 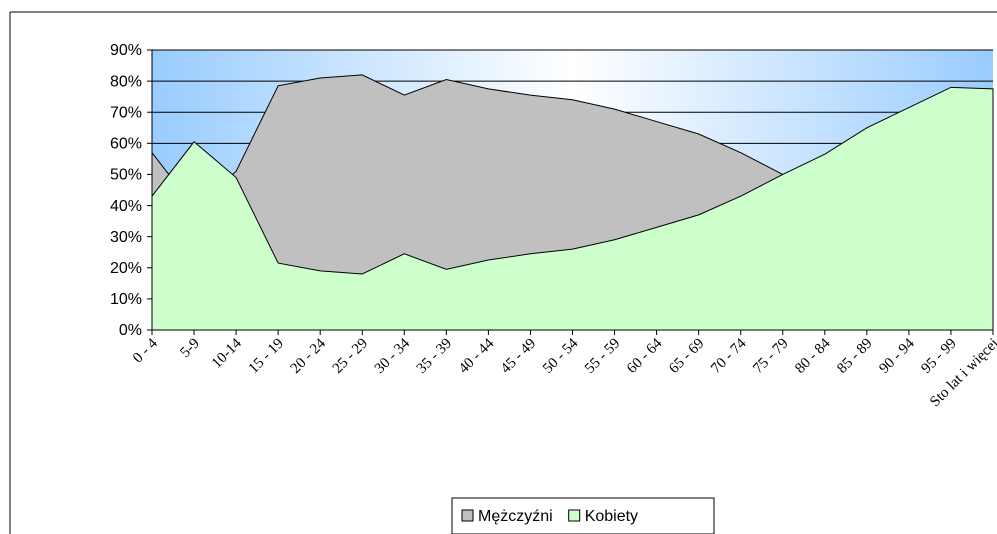 I want to click on x-tick-label: 90 - 94, so click(x=897, y=356).